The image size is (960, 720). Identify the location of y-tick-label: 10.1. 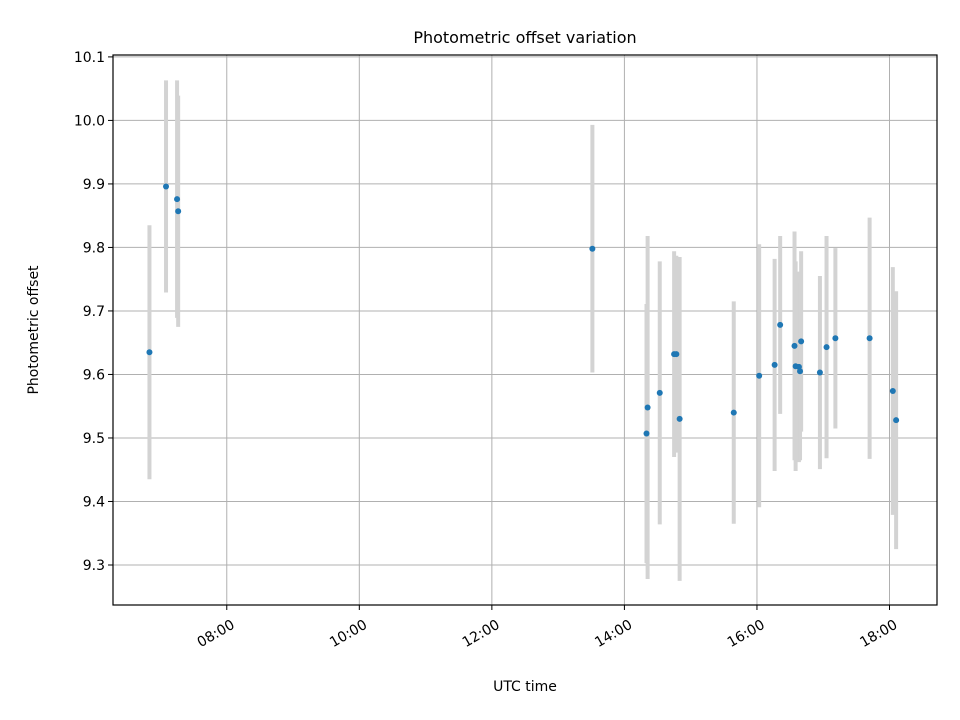
(89, 58).